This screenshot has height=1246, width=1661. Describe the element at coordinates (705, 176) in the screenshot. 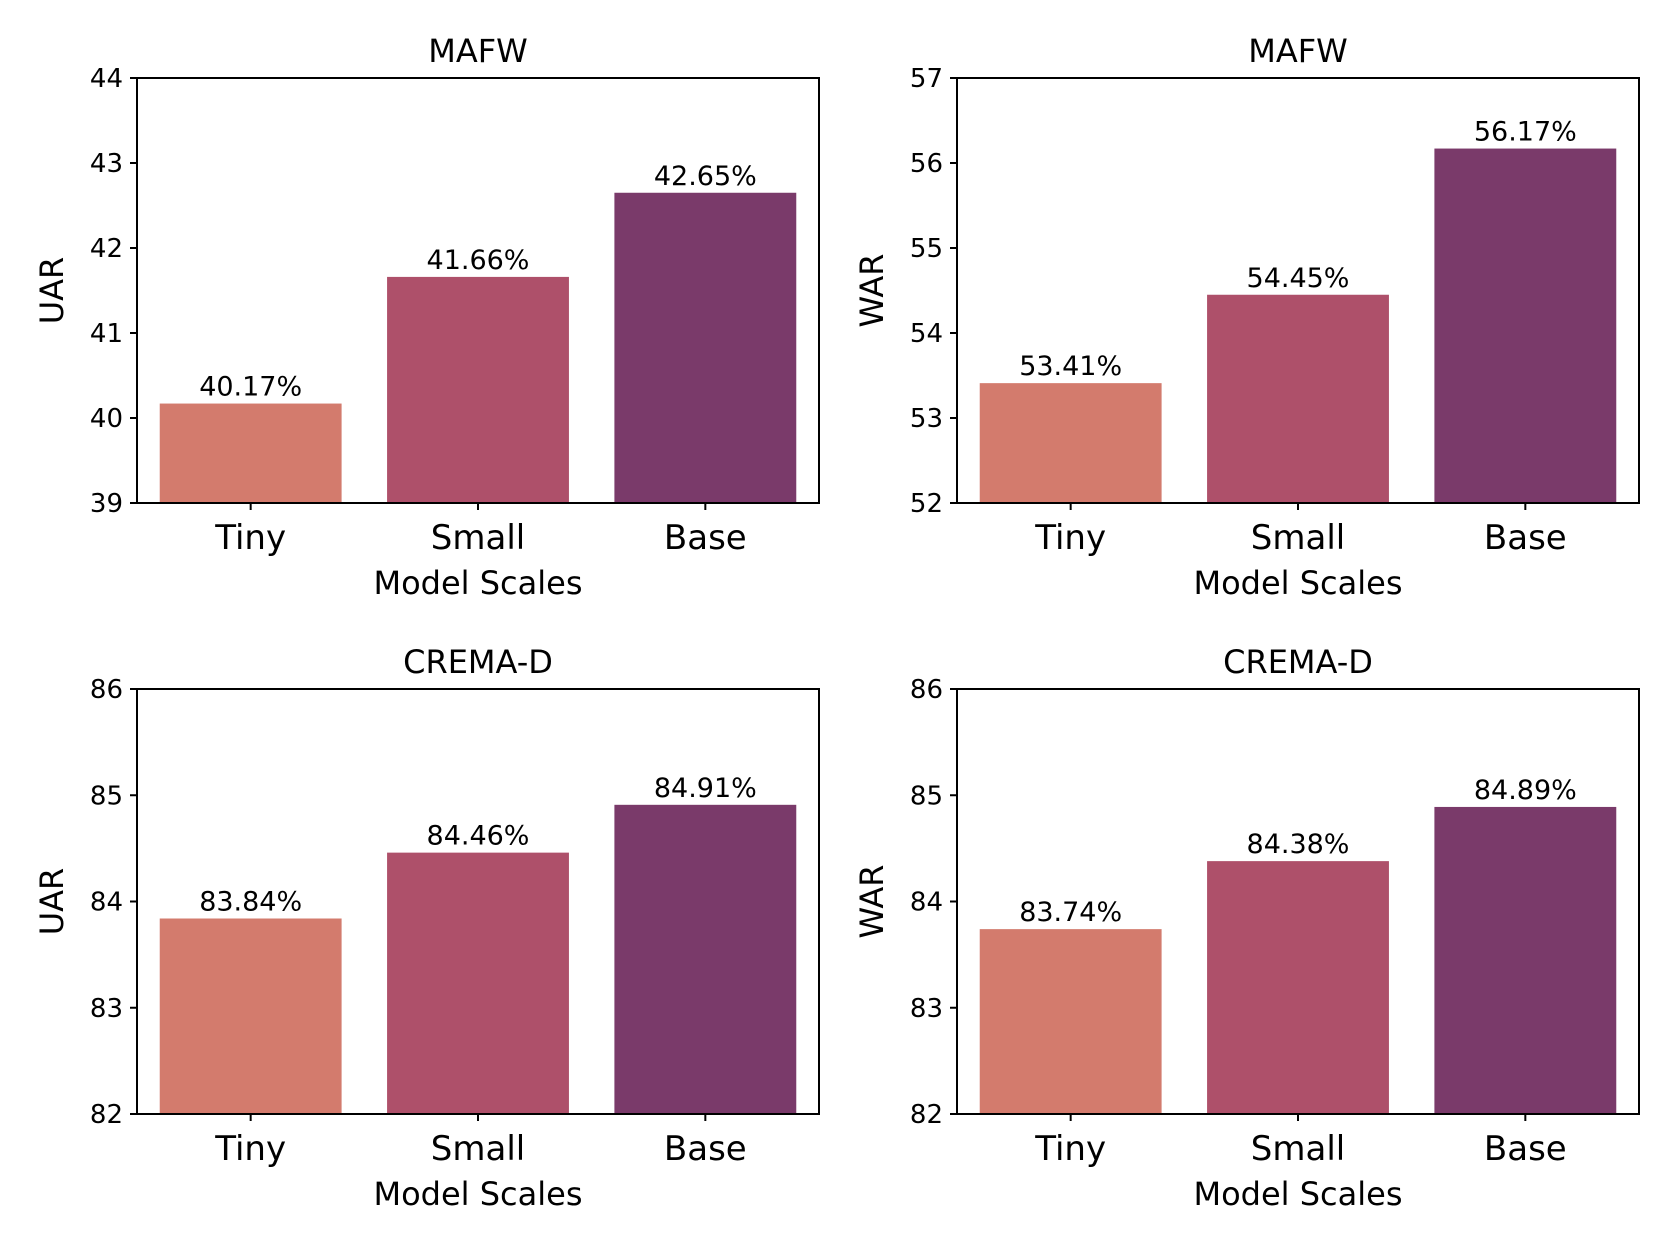

I see `data-label: 42.65%` at that location.